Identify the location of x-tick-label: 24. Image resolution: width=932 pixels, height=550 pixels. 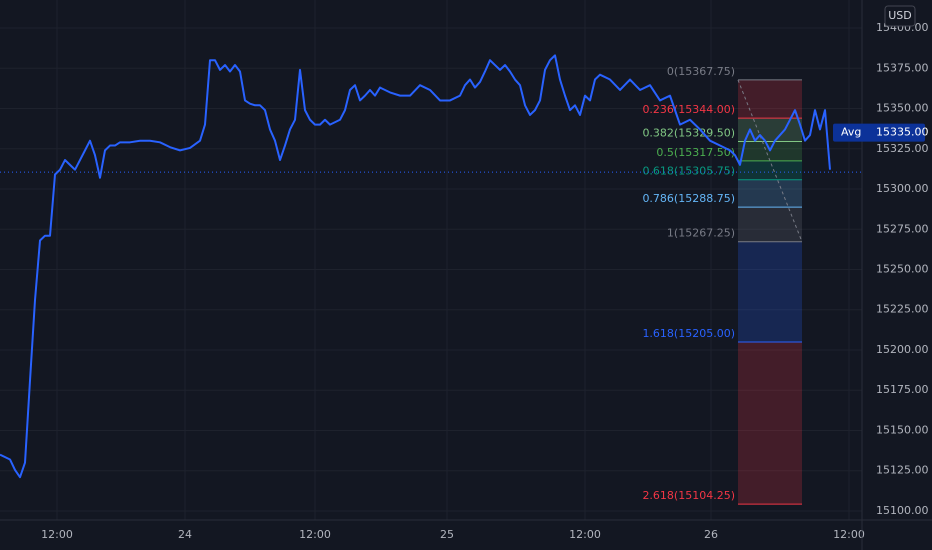
(185, 534).